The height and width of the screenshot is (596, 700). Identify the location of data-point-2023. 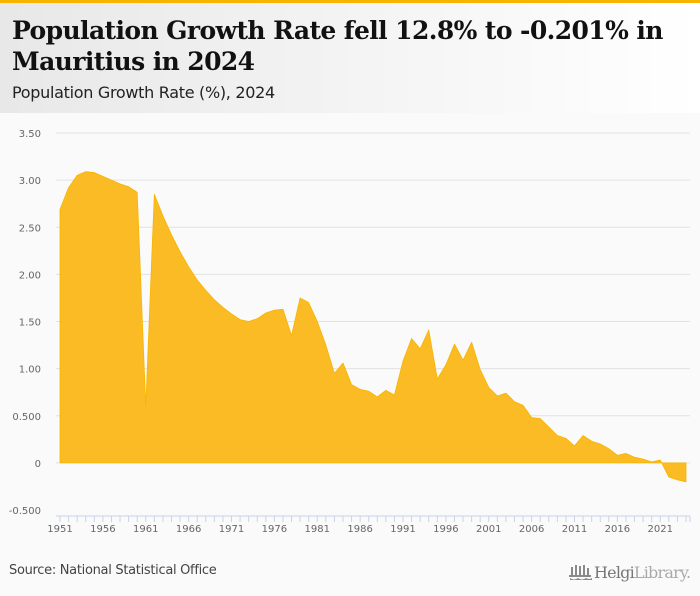
(677, 480).